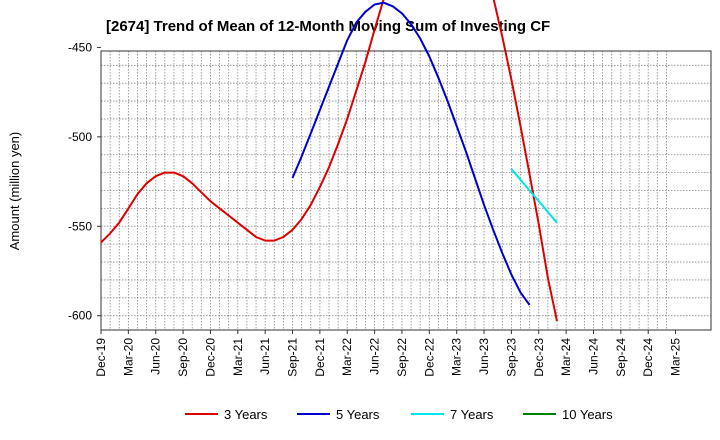 The height and width of the screenshot is (440, 720). Describe the element at coordinates (14, 191) in the screenshot. I see `y-axis-label: Amount (million yen)` at that location.